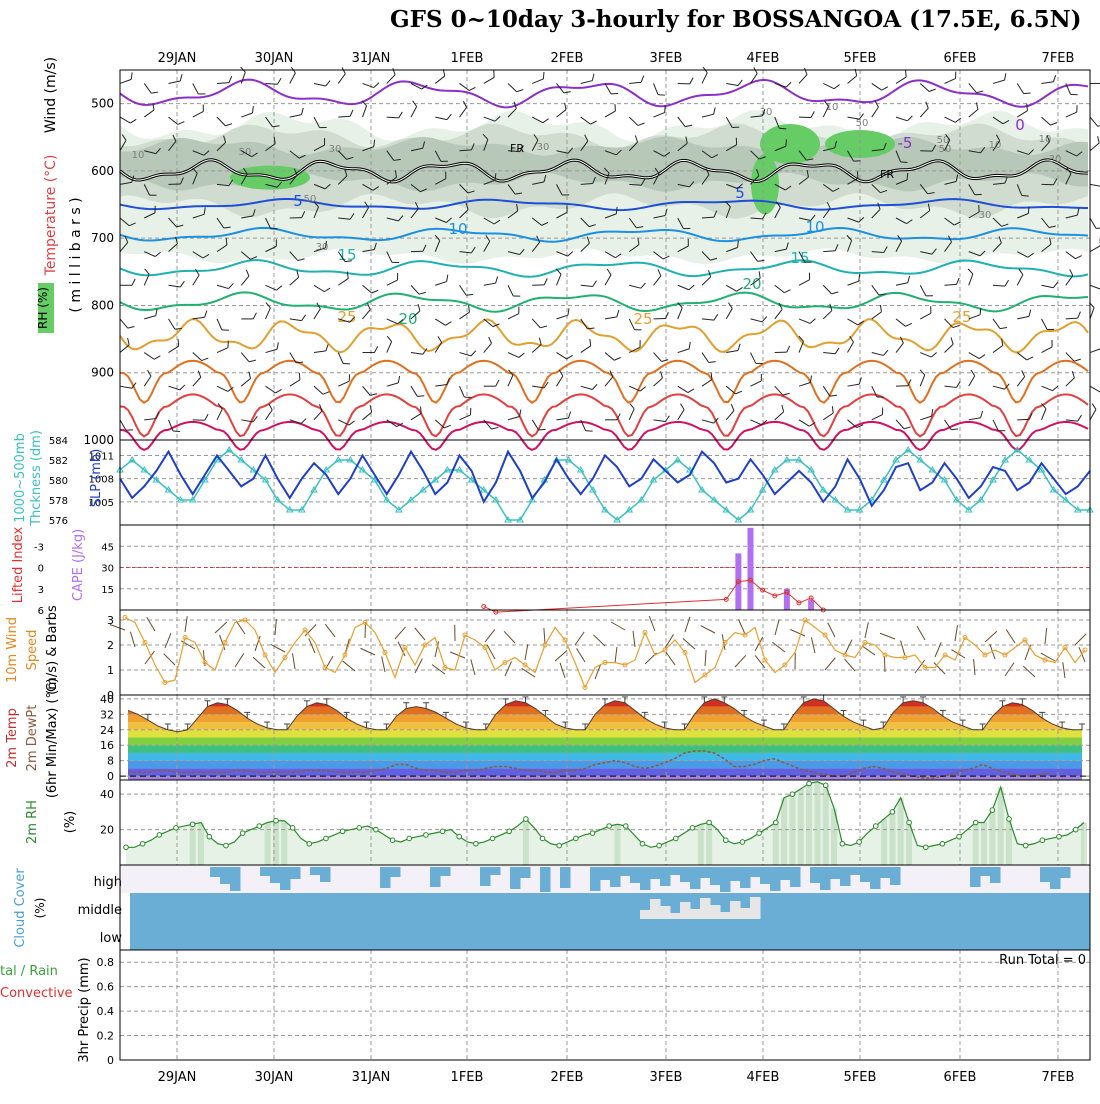 The width and height of the screenshot is (1100, 1104). I want to click on date-label-bottom: 3FEB, so click(666, 1077).